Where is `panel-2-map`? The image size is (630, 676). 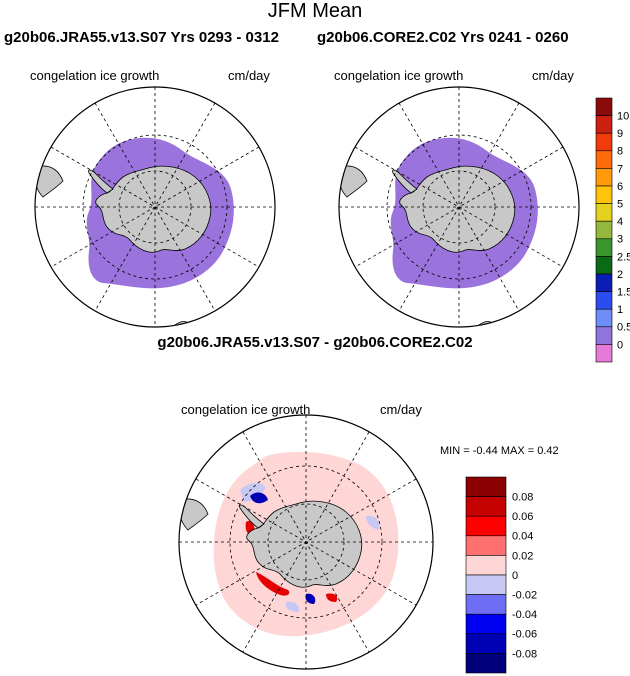 panel-2-map is located at coordinates (459, 207).